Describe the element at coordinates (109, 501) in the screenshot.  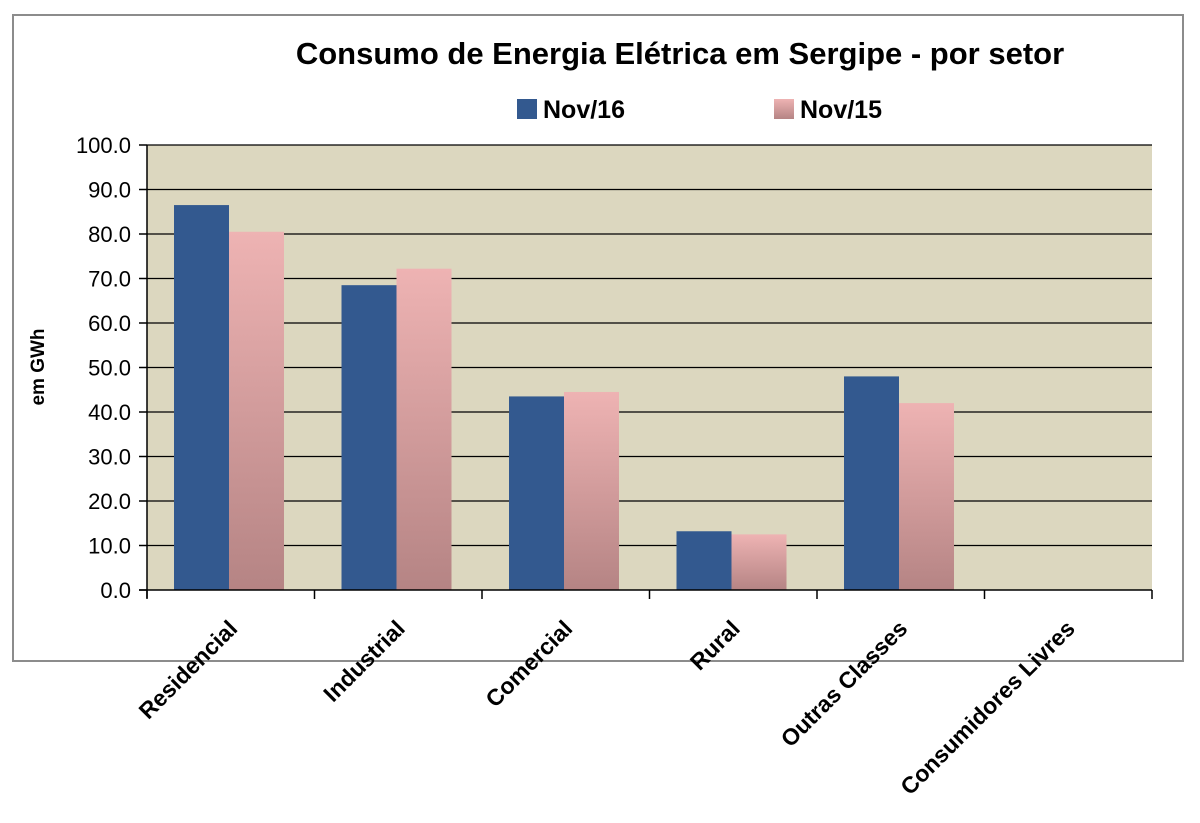
I see `y-tick-label: 20.0` at that location.